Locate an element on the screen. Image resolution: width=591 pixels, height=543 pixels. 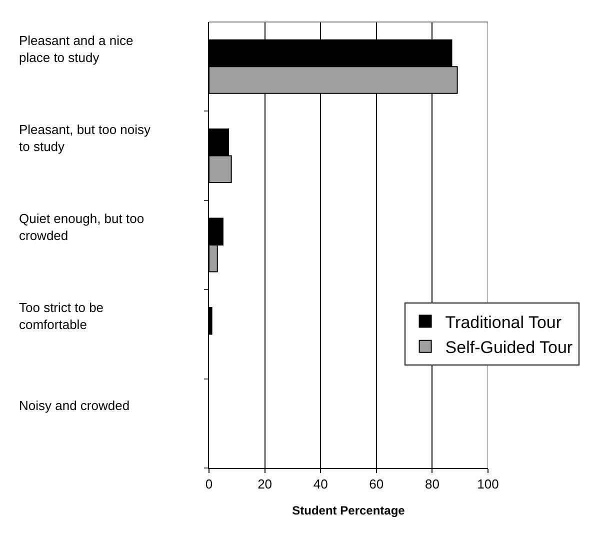
y-tick-label: Pleasant and a nice place to study is located at coordinates (76, 49).